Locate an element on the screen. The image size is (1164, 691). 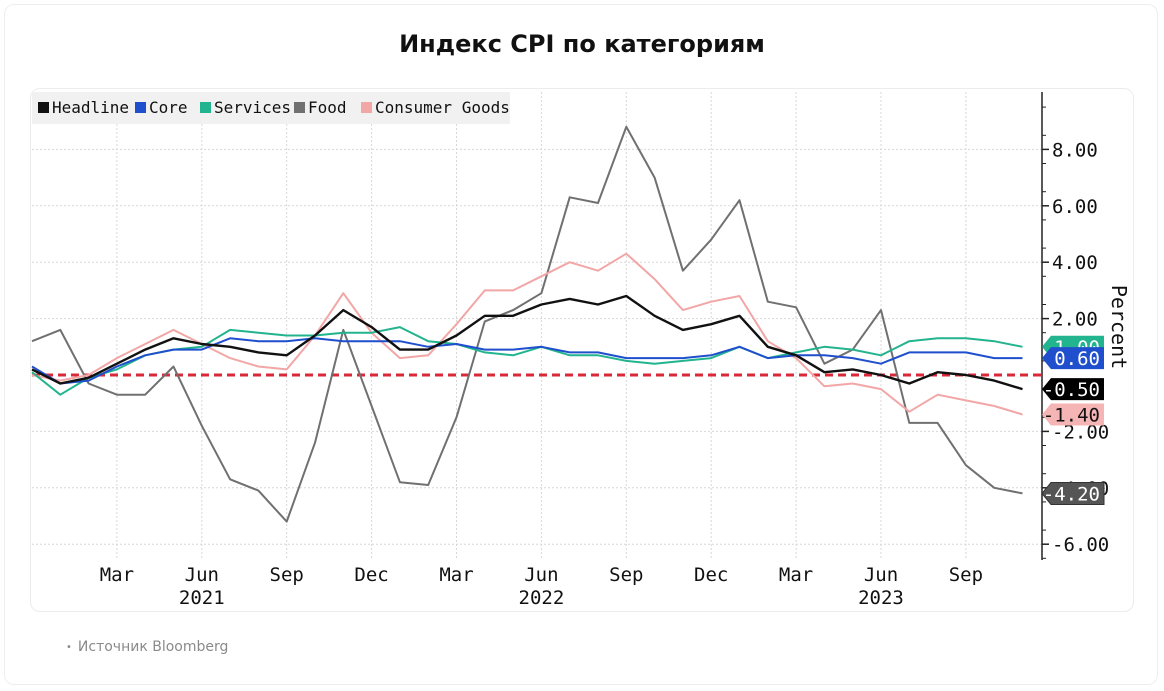
y-tick-label: -2.00 is located at coordinates (1080, 432).